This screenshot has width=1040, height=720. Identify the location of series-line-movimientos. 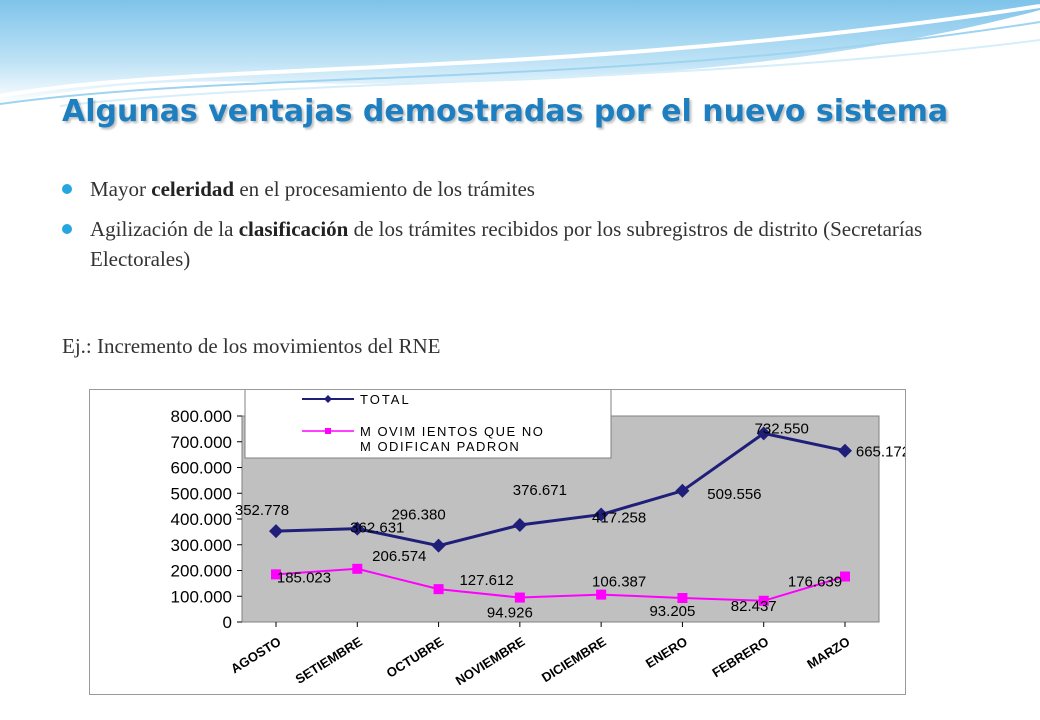
(560, 584).